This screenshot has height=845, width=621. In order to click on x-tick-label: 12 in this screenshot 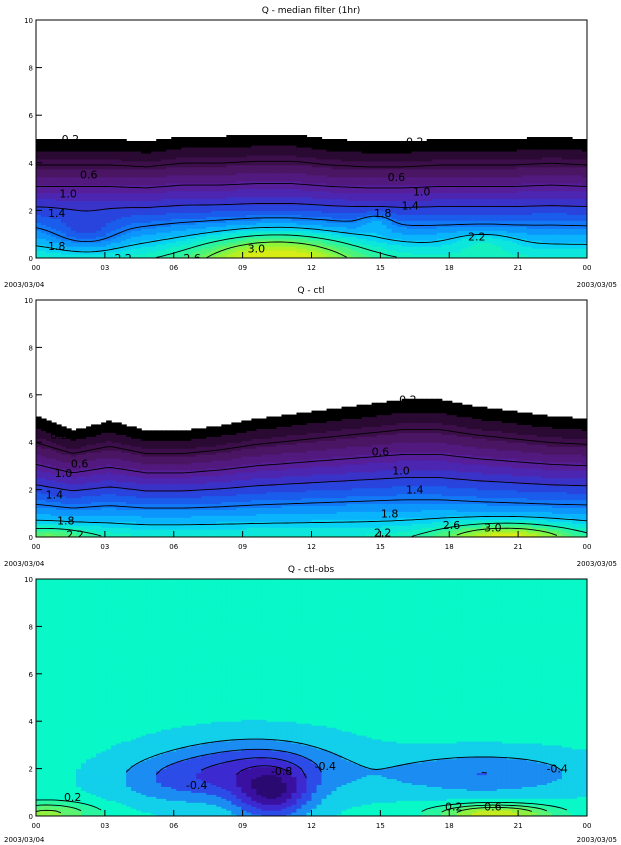, I will do `click(311, 826)`.